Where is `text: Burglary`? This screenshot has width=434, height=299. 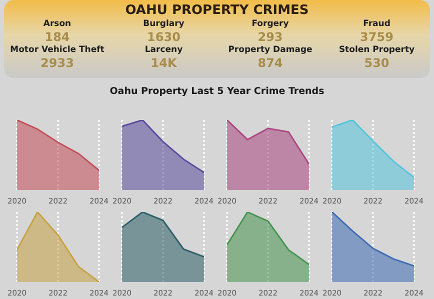 text: Burglary is located at coordinates (164, 24).